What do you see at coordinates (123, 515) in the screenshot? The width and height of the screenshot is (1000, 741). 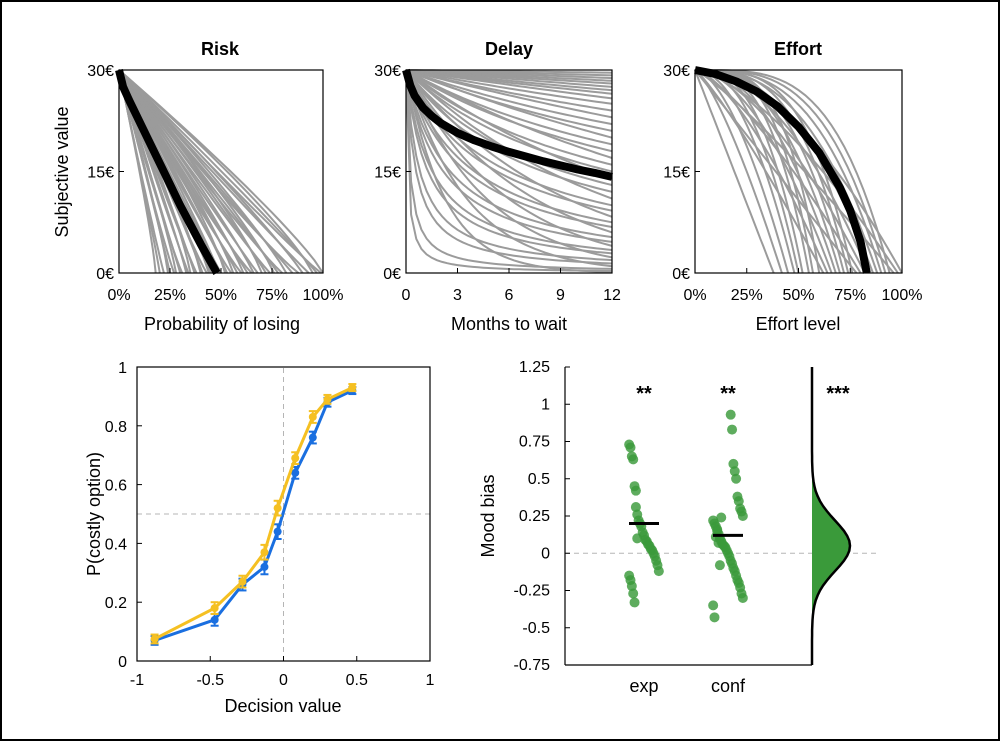 I see `psychometric-y-ticks: 0 0.2 0.4 0.6 0.8 1` at bounding box center [123, 515].